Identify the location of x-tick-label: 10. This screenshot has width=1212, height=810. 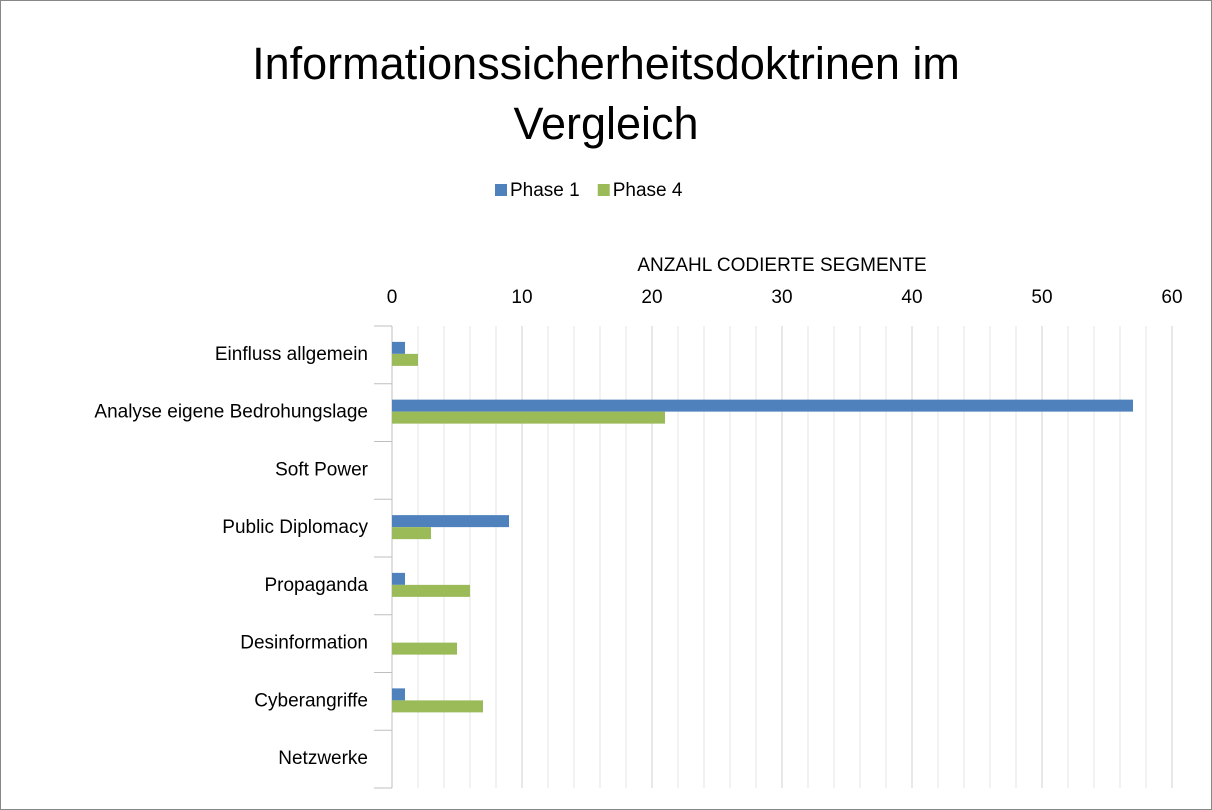
(521, 297).